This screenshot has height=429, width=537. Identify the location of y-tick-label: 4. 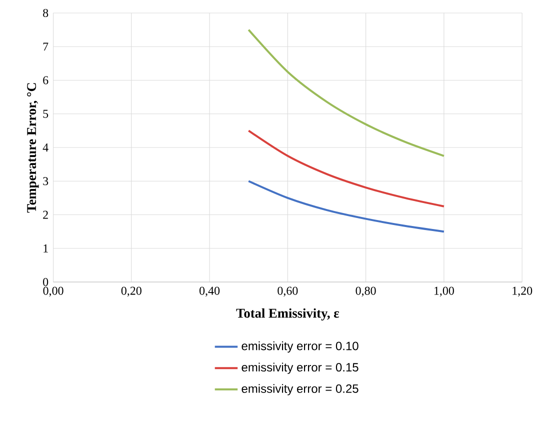
(45, 148).